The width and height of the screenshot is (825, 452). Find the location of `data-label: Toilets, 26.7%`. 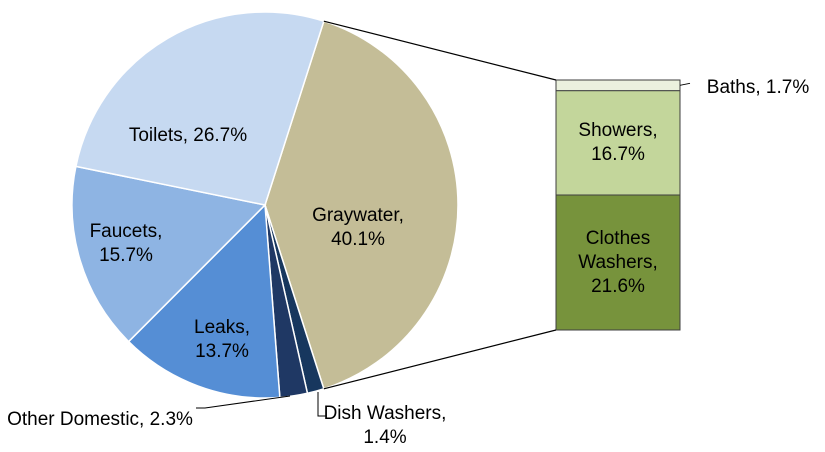

data-label: Toilets, 26.7% is located at coordinates (188, 135).